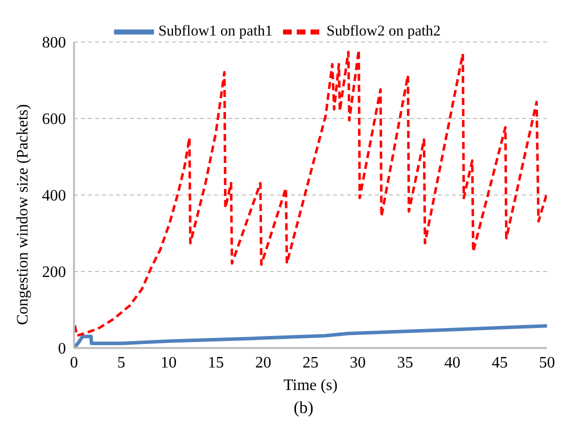 The width and height of the screenshot is (567, 436). Describe the element at coordinates (263, 363) in the screenshot. I see `x-tick-label: 20` at that location.